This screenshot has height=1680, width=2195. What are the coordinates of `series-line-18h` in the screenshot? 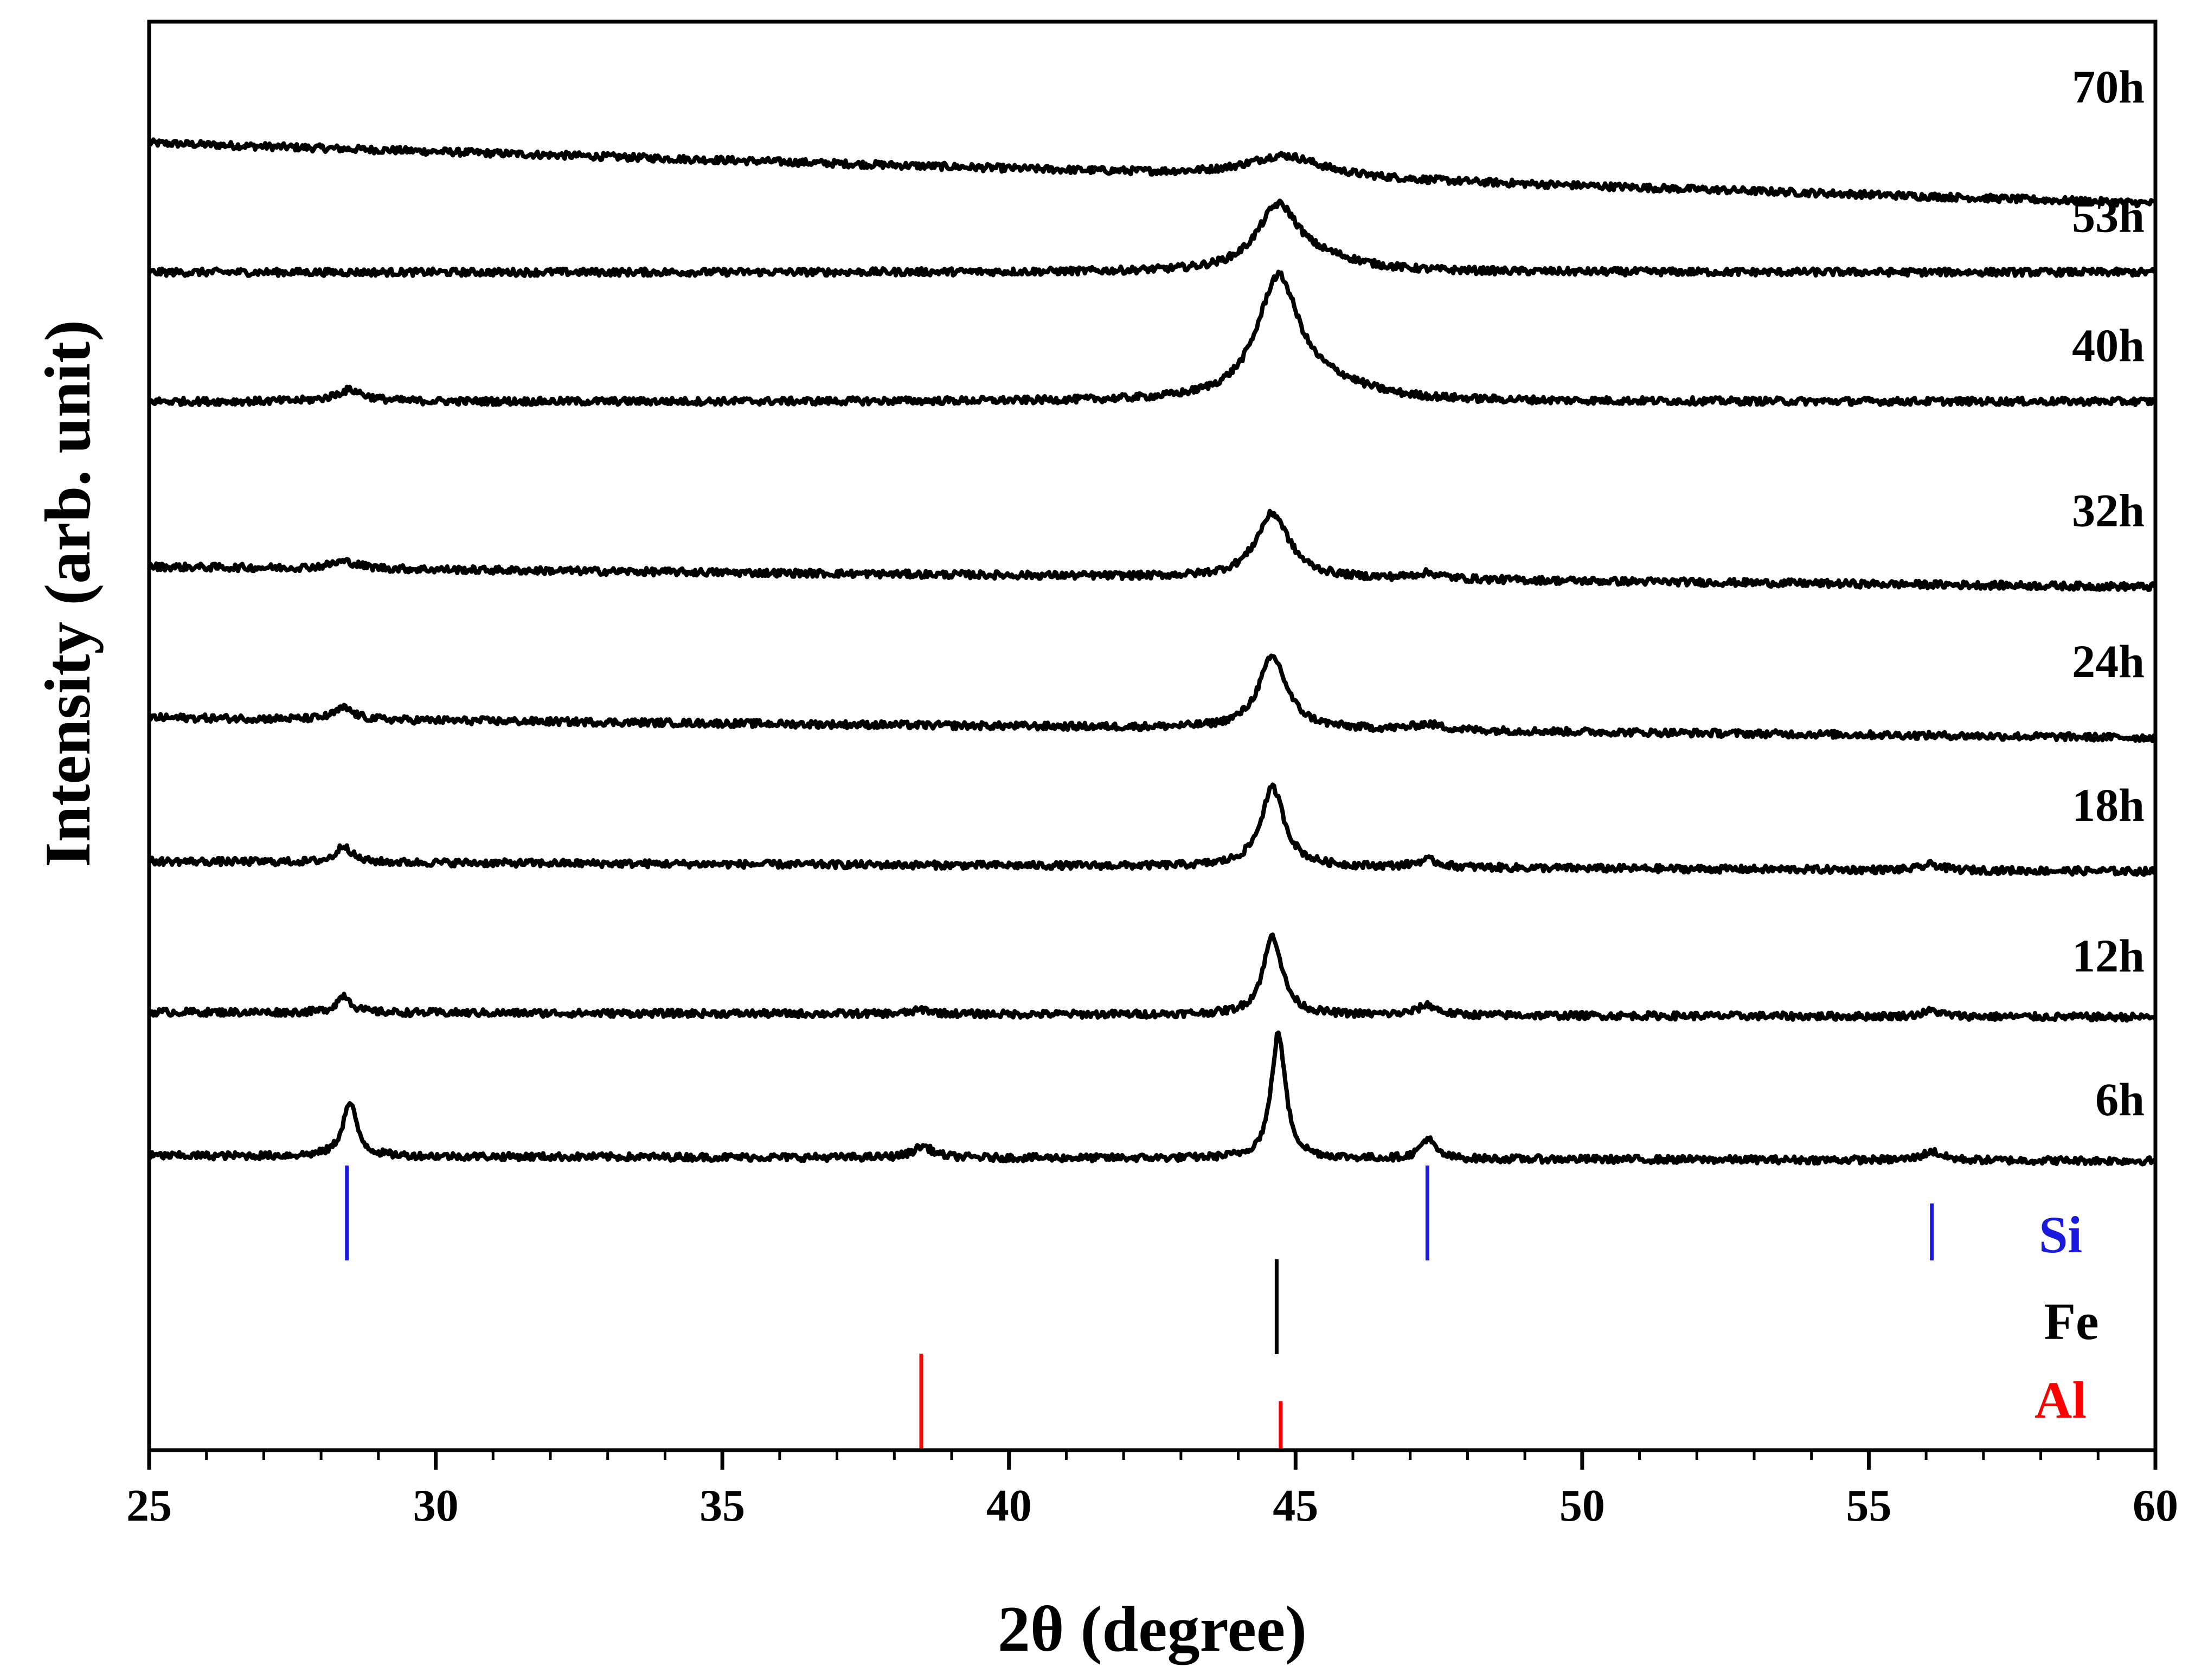 It's located at (1152, 829).